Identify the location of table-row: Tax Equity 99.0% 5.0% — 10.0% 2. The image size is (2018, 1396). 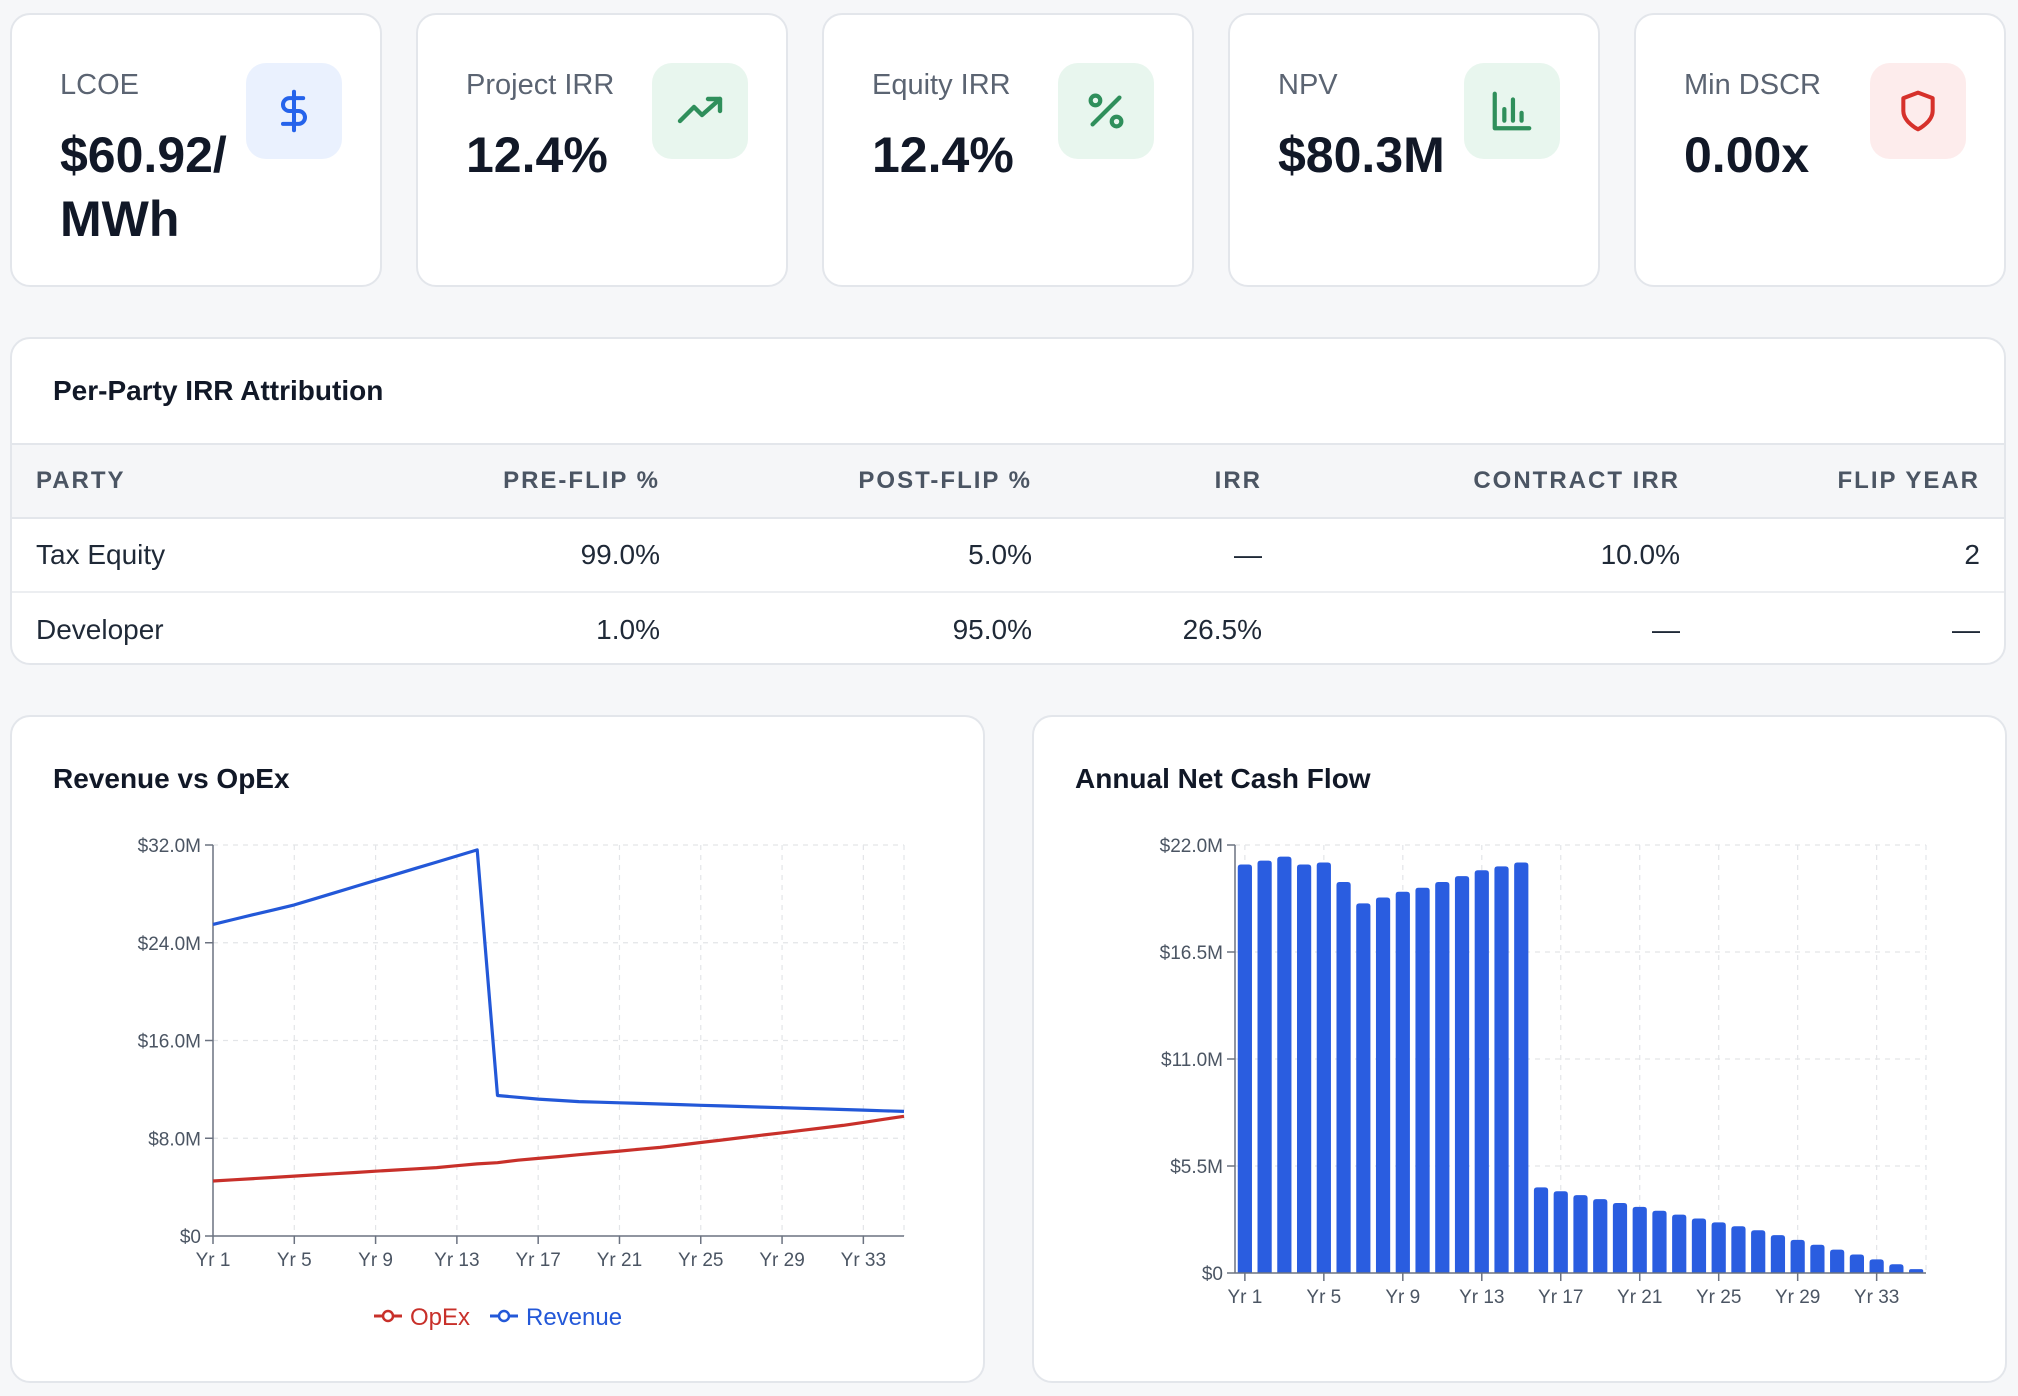
(1008, 555).